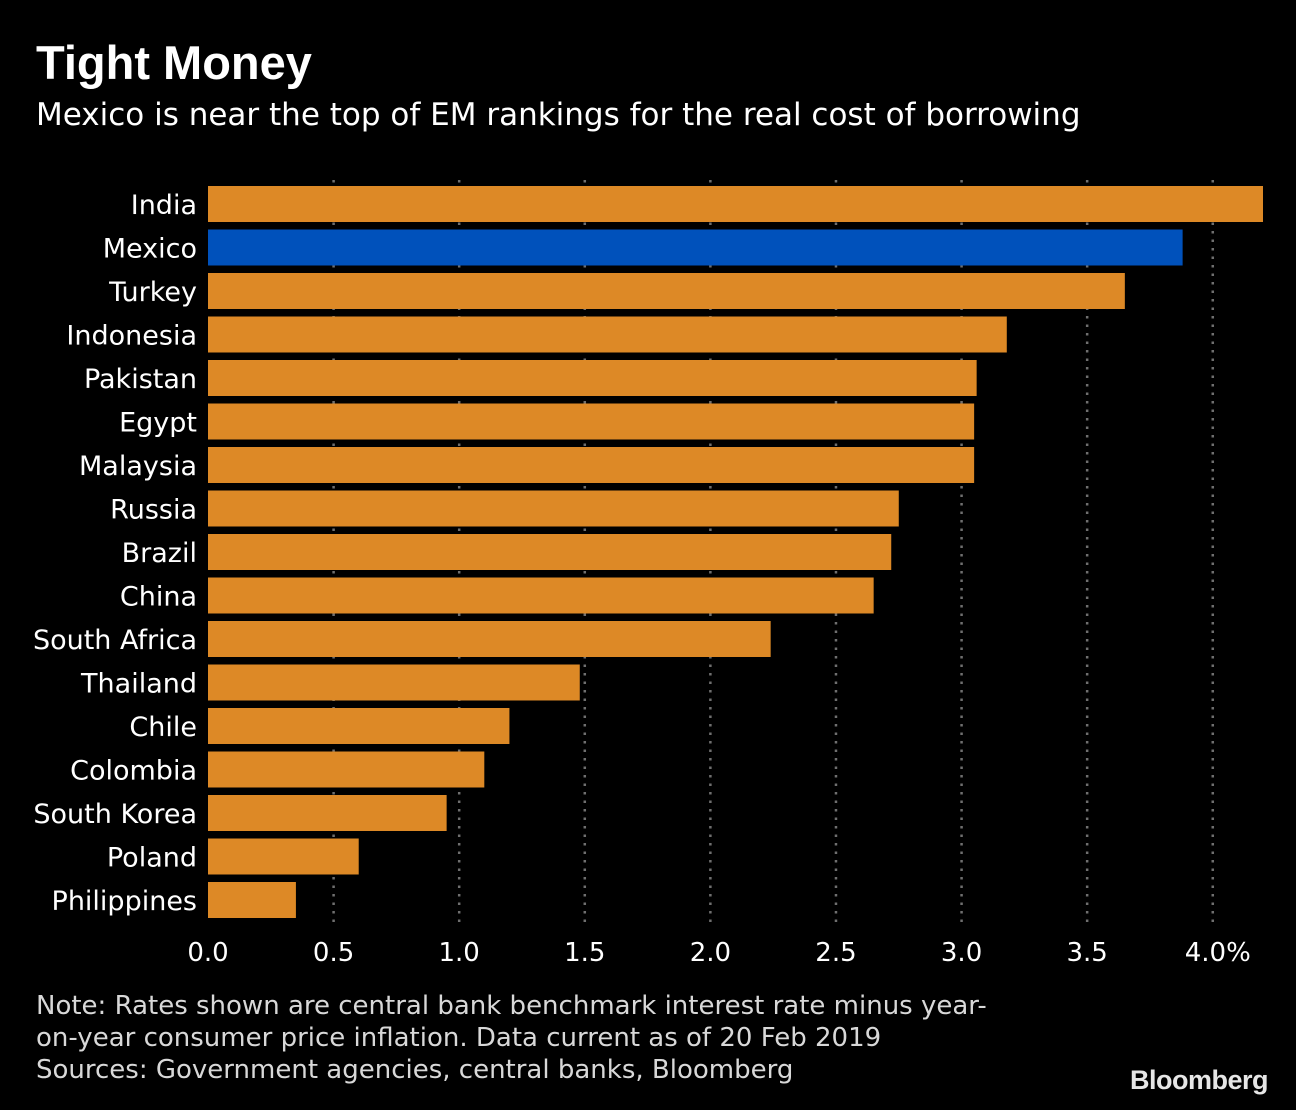  Describe the element at coordinates (124, 901) in the screenshot. I see `category-label: Philippines` at that location.